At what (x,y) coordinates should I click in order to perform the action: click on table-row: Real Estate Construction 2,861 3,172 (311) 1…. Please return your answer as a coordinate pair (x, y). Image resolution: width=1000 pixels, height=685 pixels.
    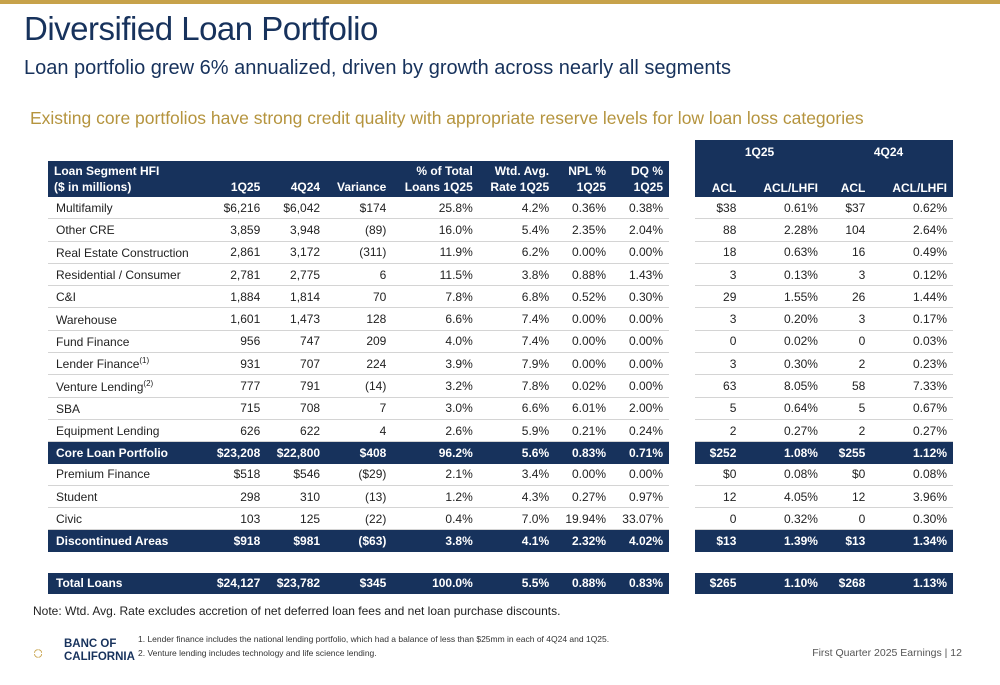
    Looking at the image, I should click on (358, 252).